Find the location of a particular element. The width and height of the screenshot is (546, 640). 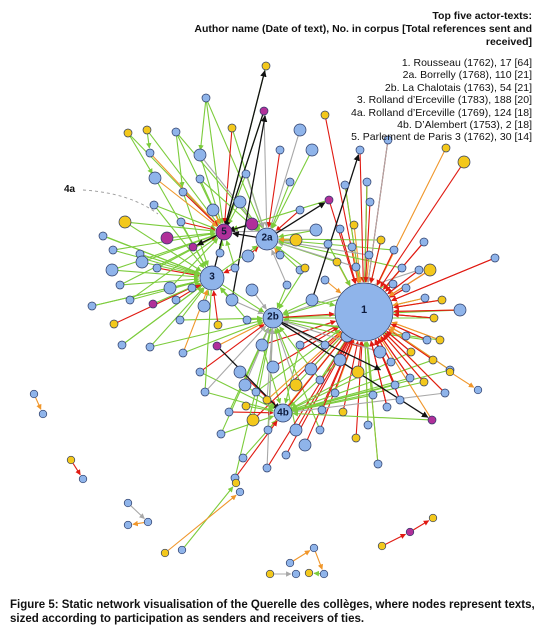

legend-title-1: Top five actor-texts: is located at coordinates (482, 16).